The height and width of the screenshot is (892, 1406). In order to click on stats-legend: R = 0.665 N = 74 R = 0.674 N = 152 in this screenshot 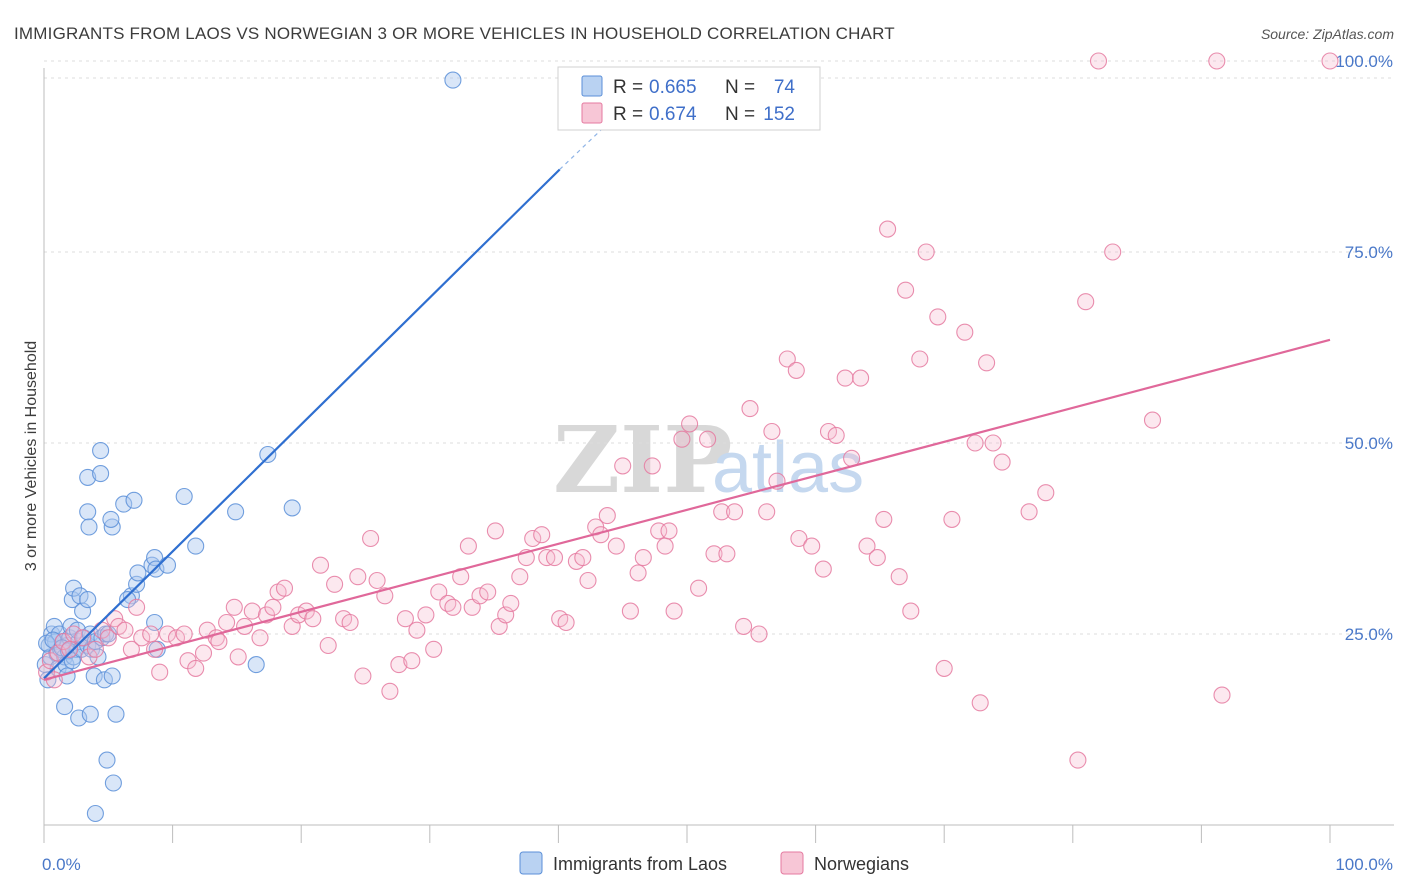, I will do `click(689, 98)`.